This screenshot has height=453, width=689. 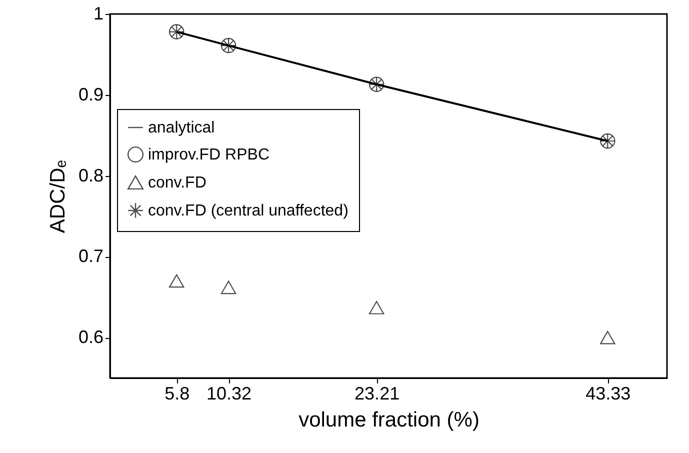 I want to click on y-tick-label: 1, so click(x=98, y=14).